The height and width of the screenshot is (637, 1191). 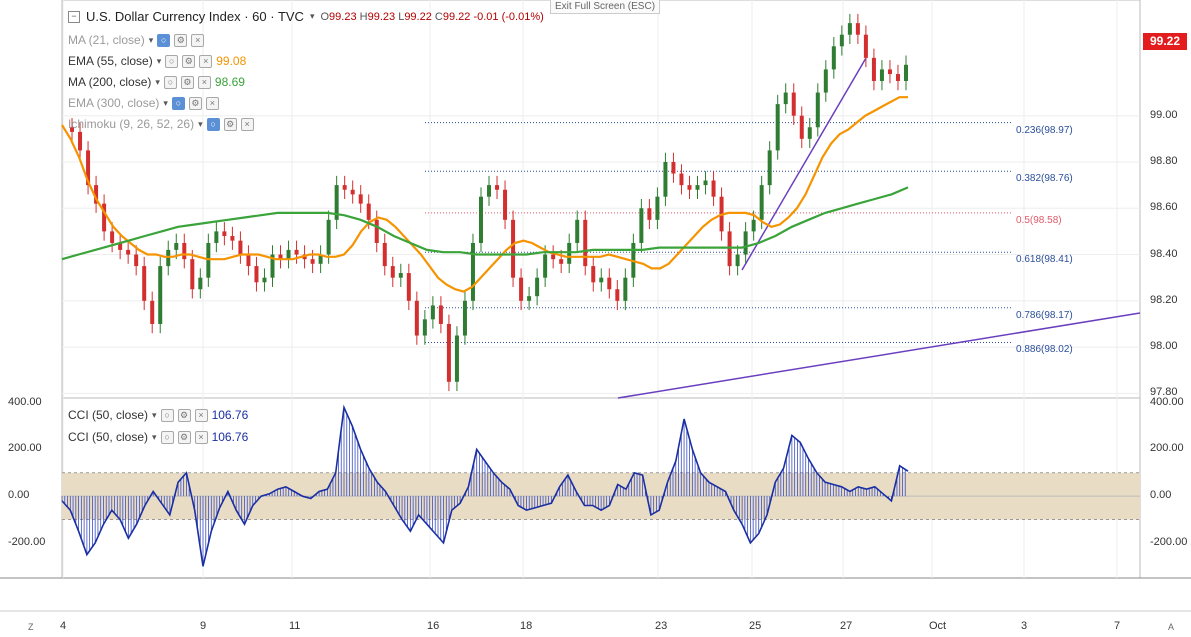 I want to click on cci-tick-label: 400.00, so click(x=1167, y=401).